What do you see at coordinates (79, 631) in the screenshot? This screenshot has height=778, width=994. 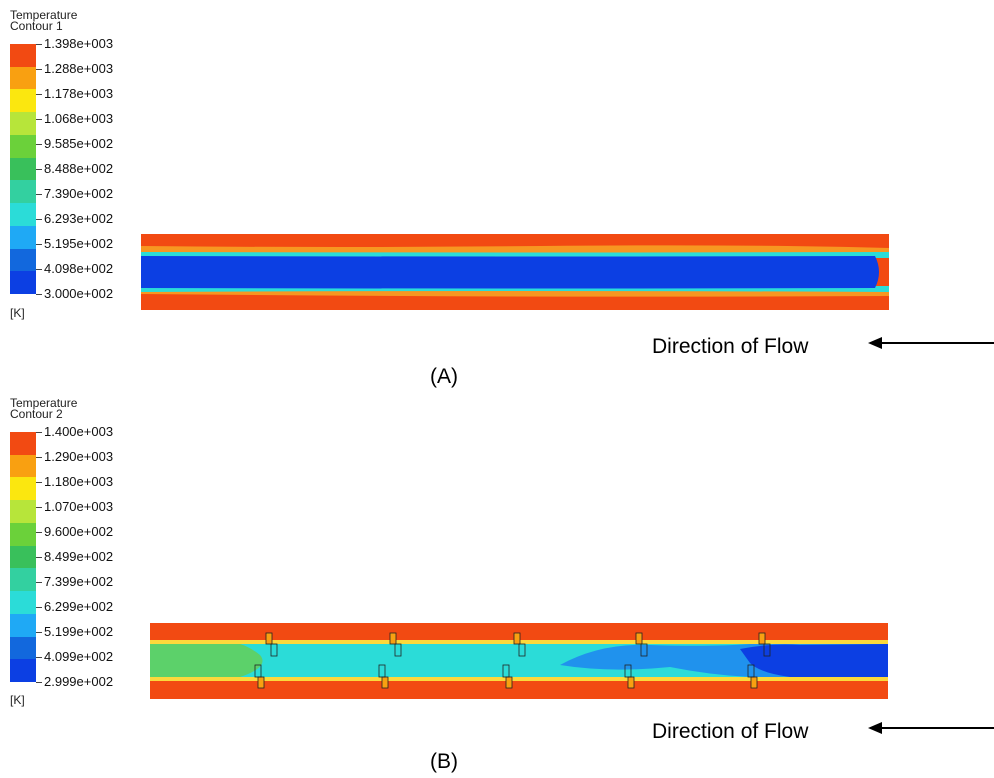 I see `legend-level-label: 5.199e+002` at bounding box center [79, 631].